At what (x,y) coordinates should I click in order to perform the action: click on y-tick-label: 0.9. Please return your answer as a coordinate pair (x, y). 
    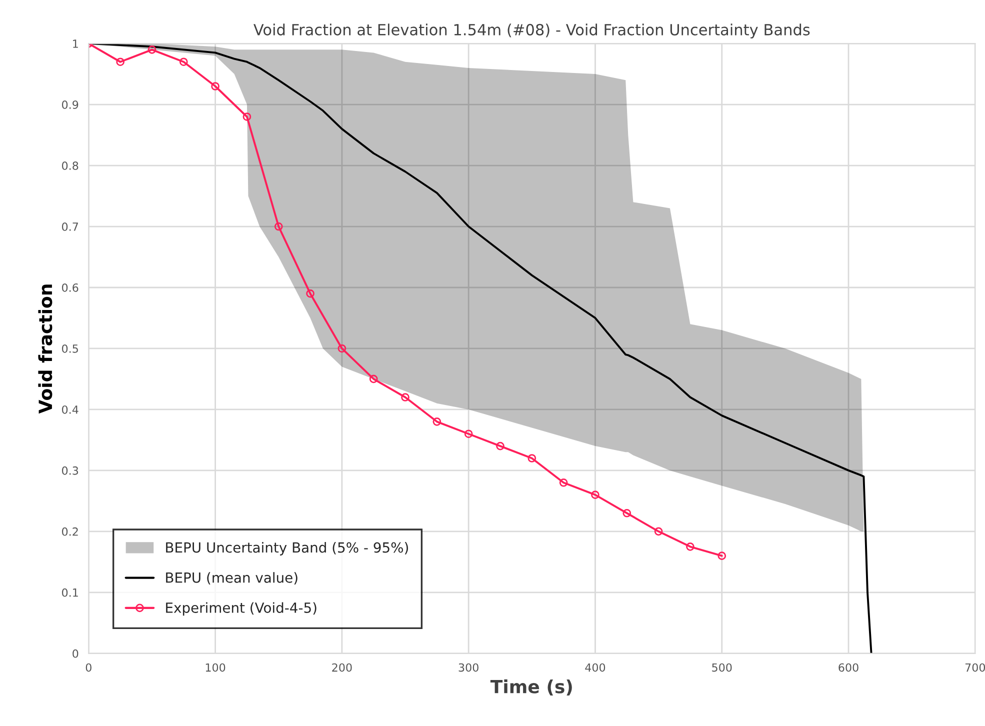
    Looking at the image, I should click on (70, 104).